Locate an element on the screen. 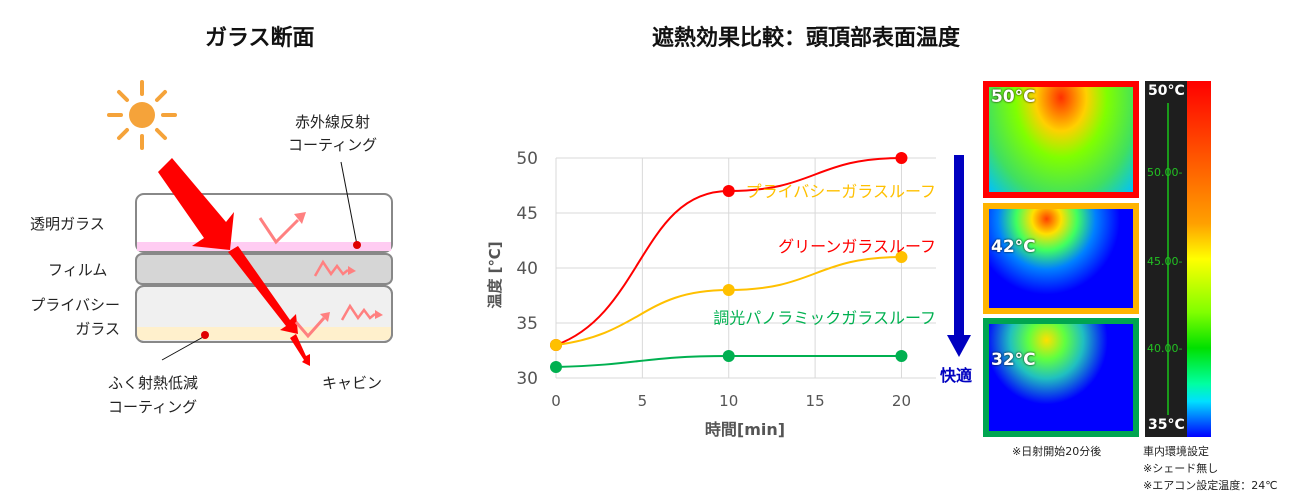 The image size is (1300, 500). privacy-glass-label-2: ガラス is located at coordinates (97, 329).